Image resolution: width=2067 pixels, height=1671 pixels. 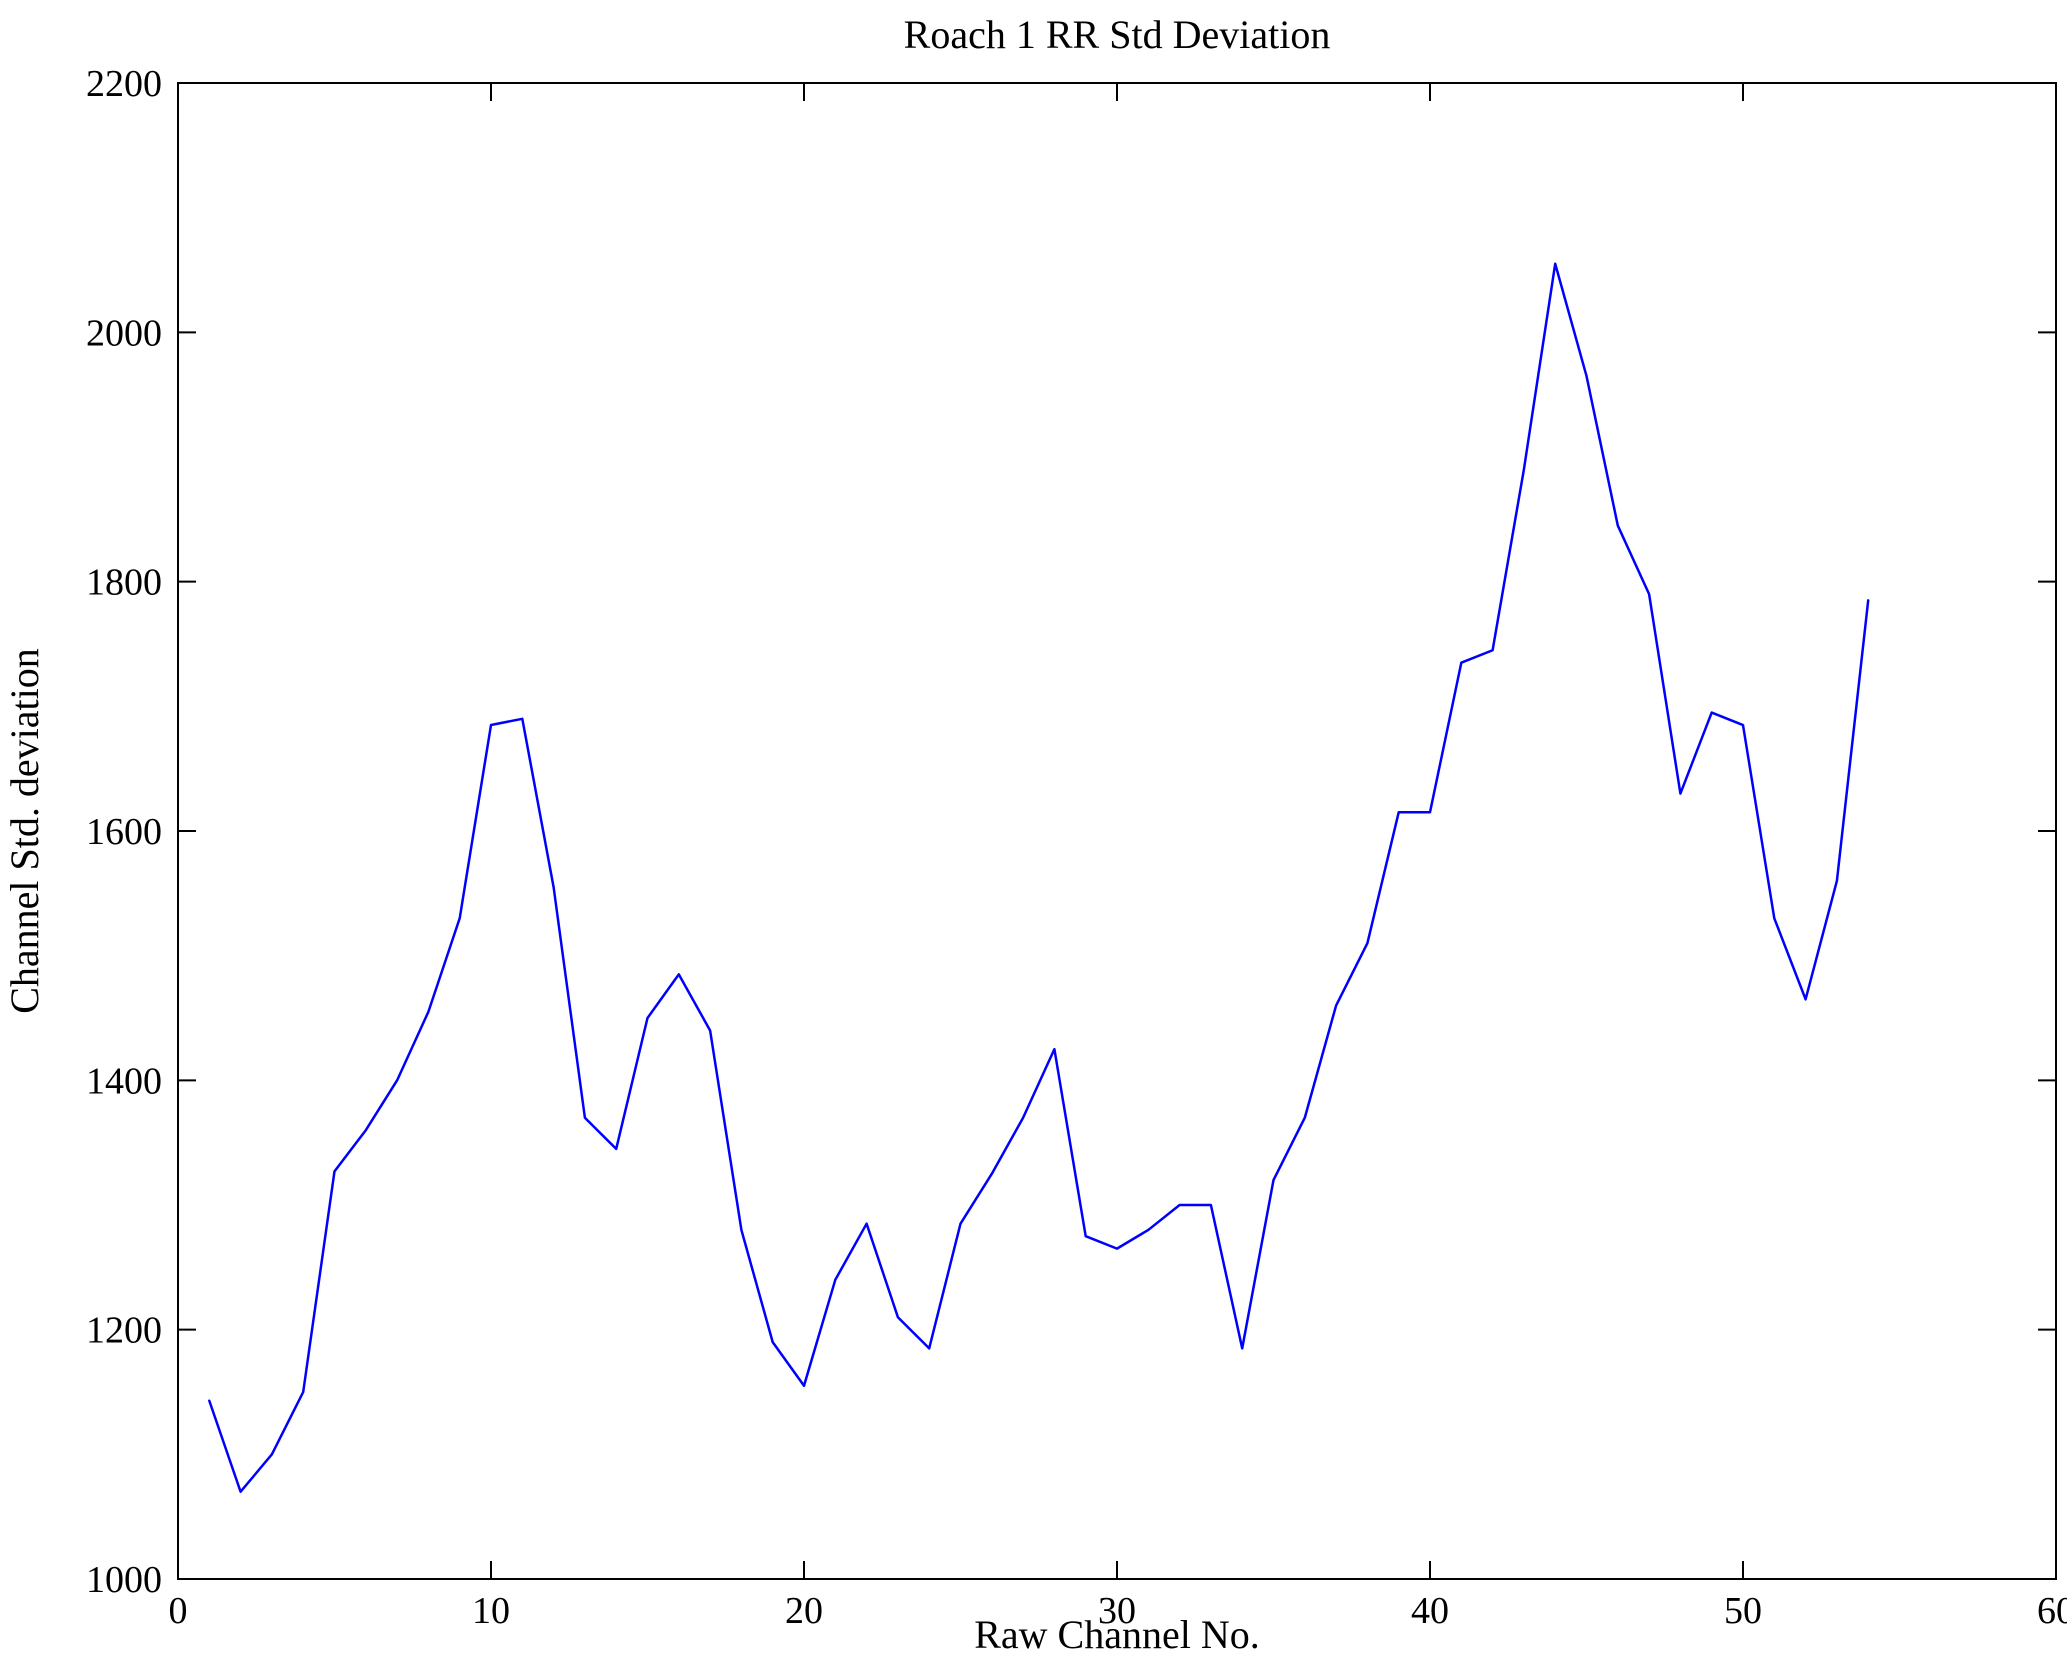 I want to click on y-tick-label: 2000, so click(x=124, y=333).